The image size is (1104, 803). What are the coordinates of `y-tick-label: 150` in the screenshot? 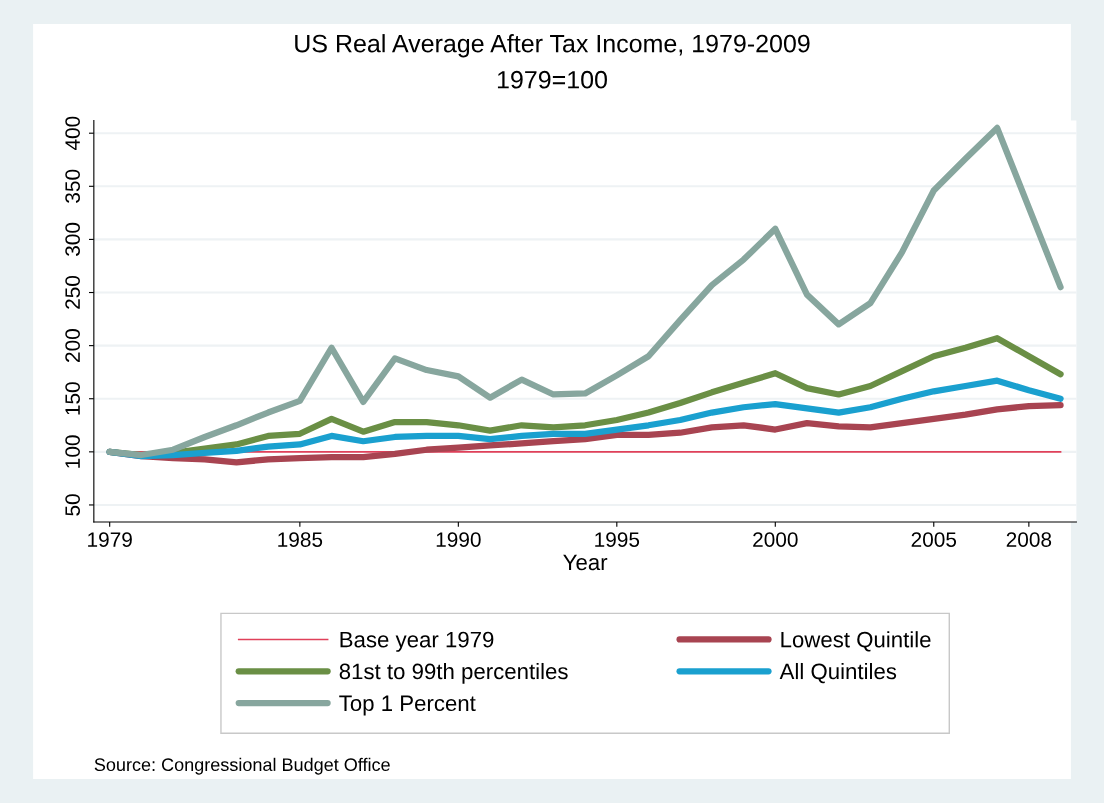 It's located at (72, 398).